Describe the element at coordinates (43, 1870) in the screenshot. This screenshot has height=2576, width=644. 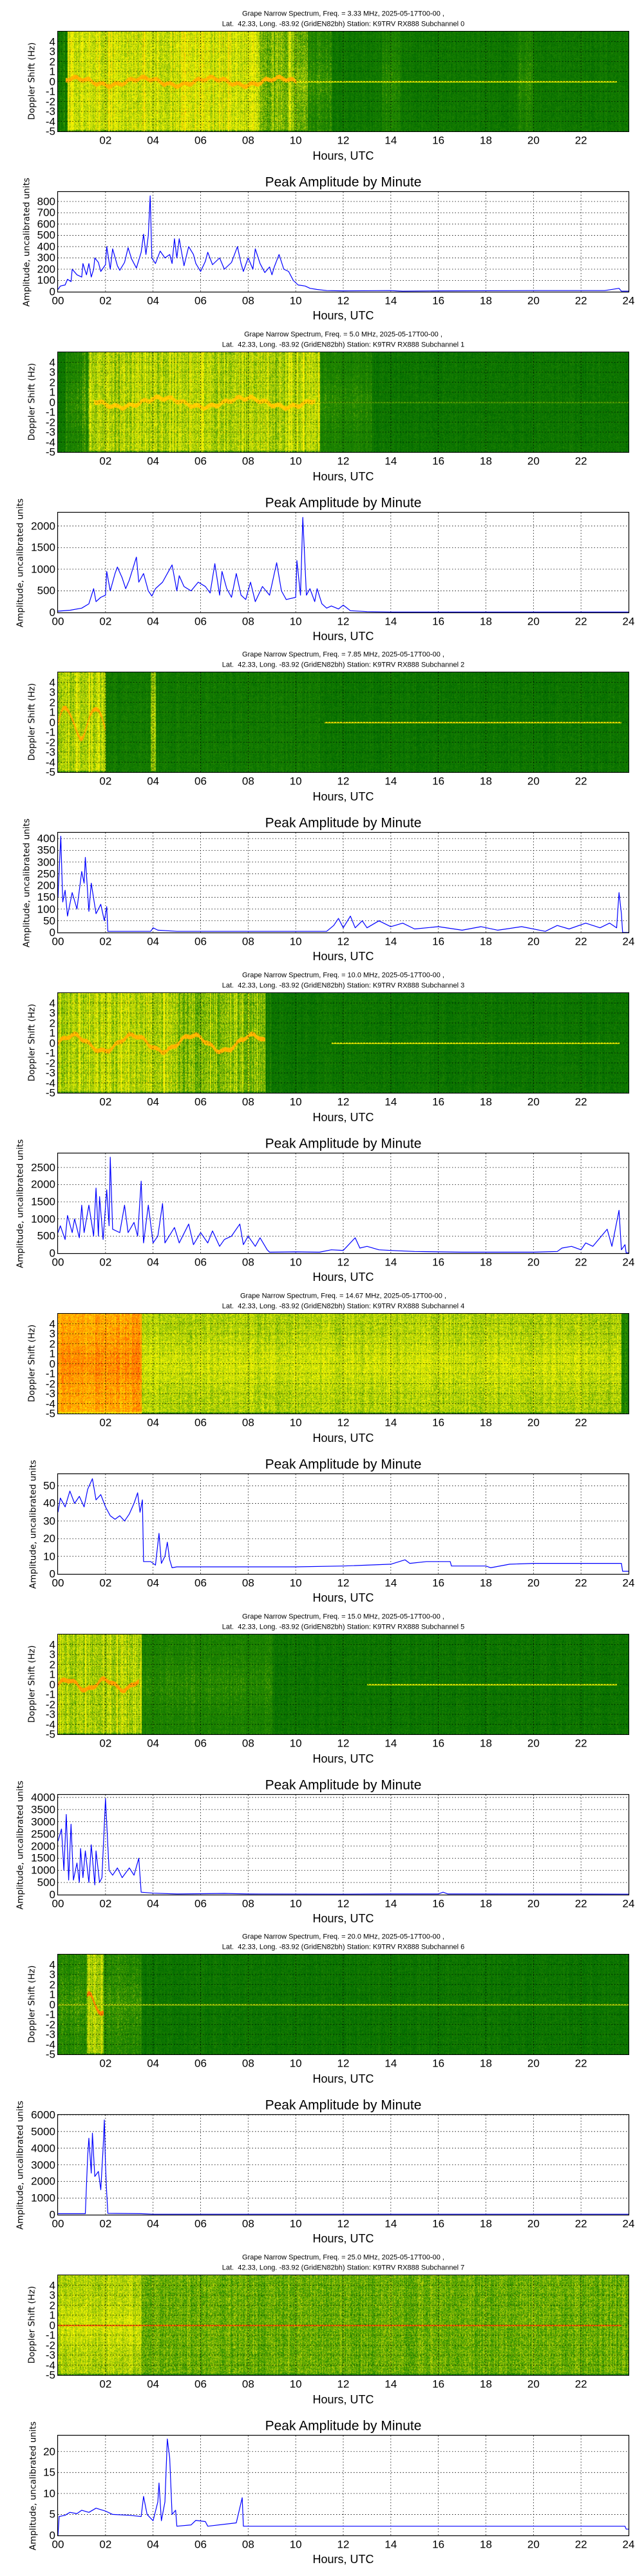
I see `y-tick-label: 1000` at that location.